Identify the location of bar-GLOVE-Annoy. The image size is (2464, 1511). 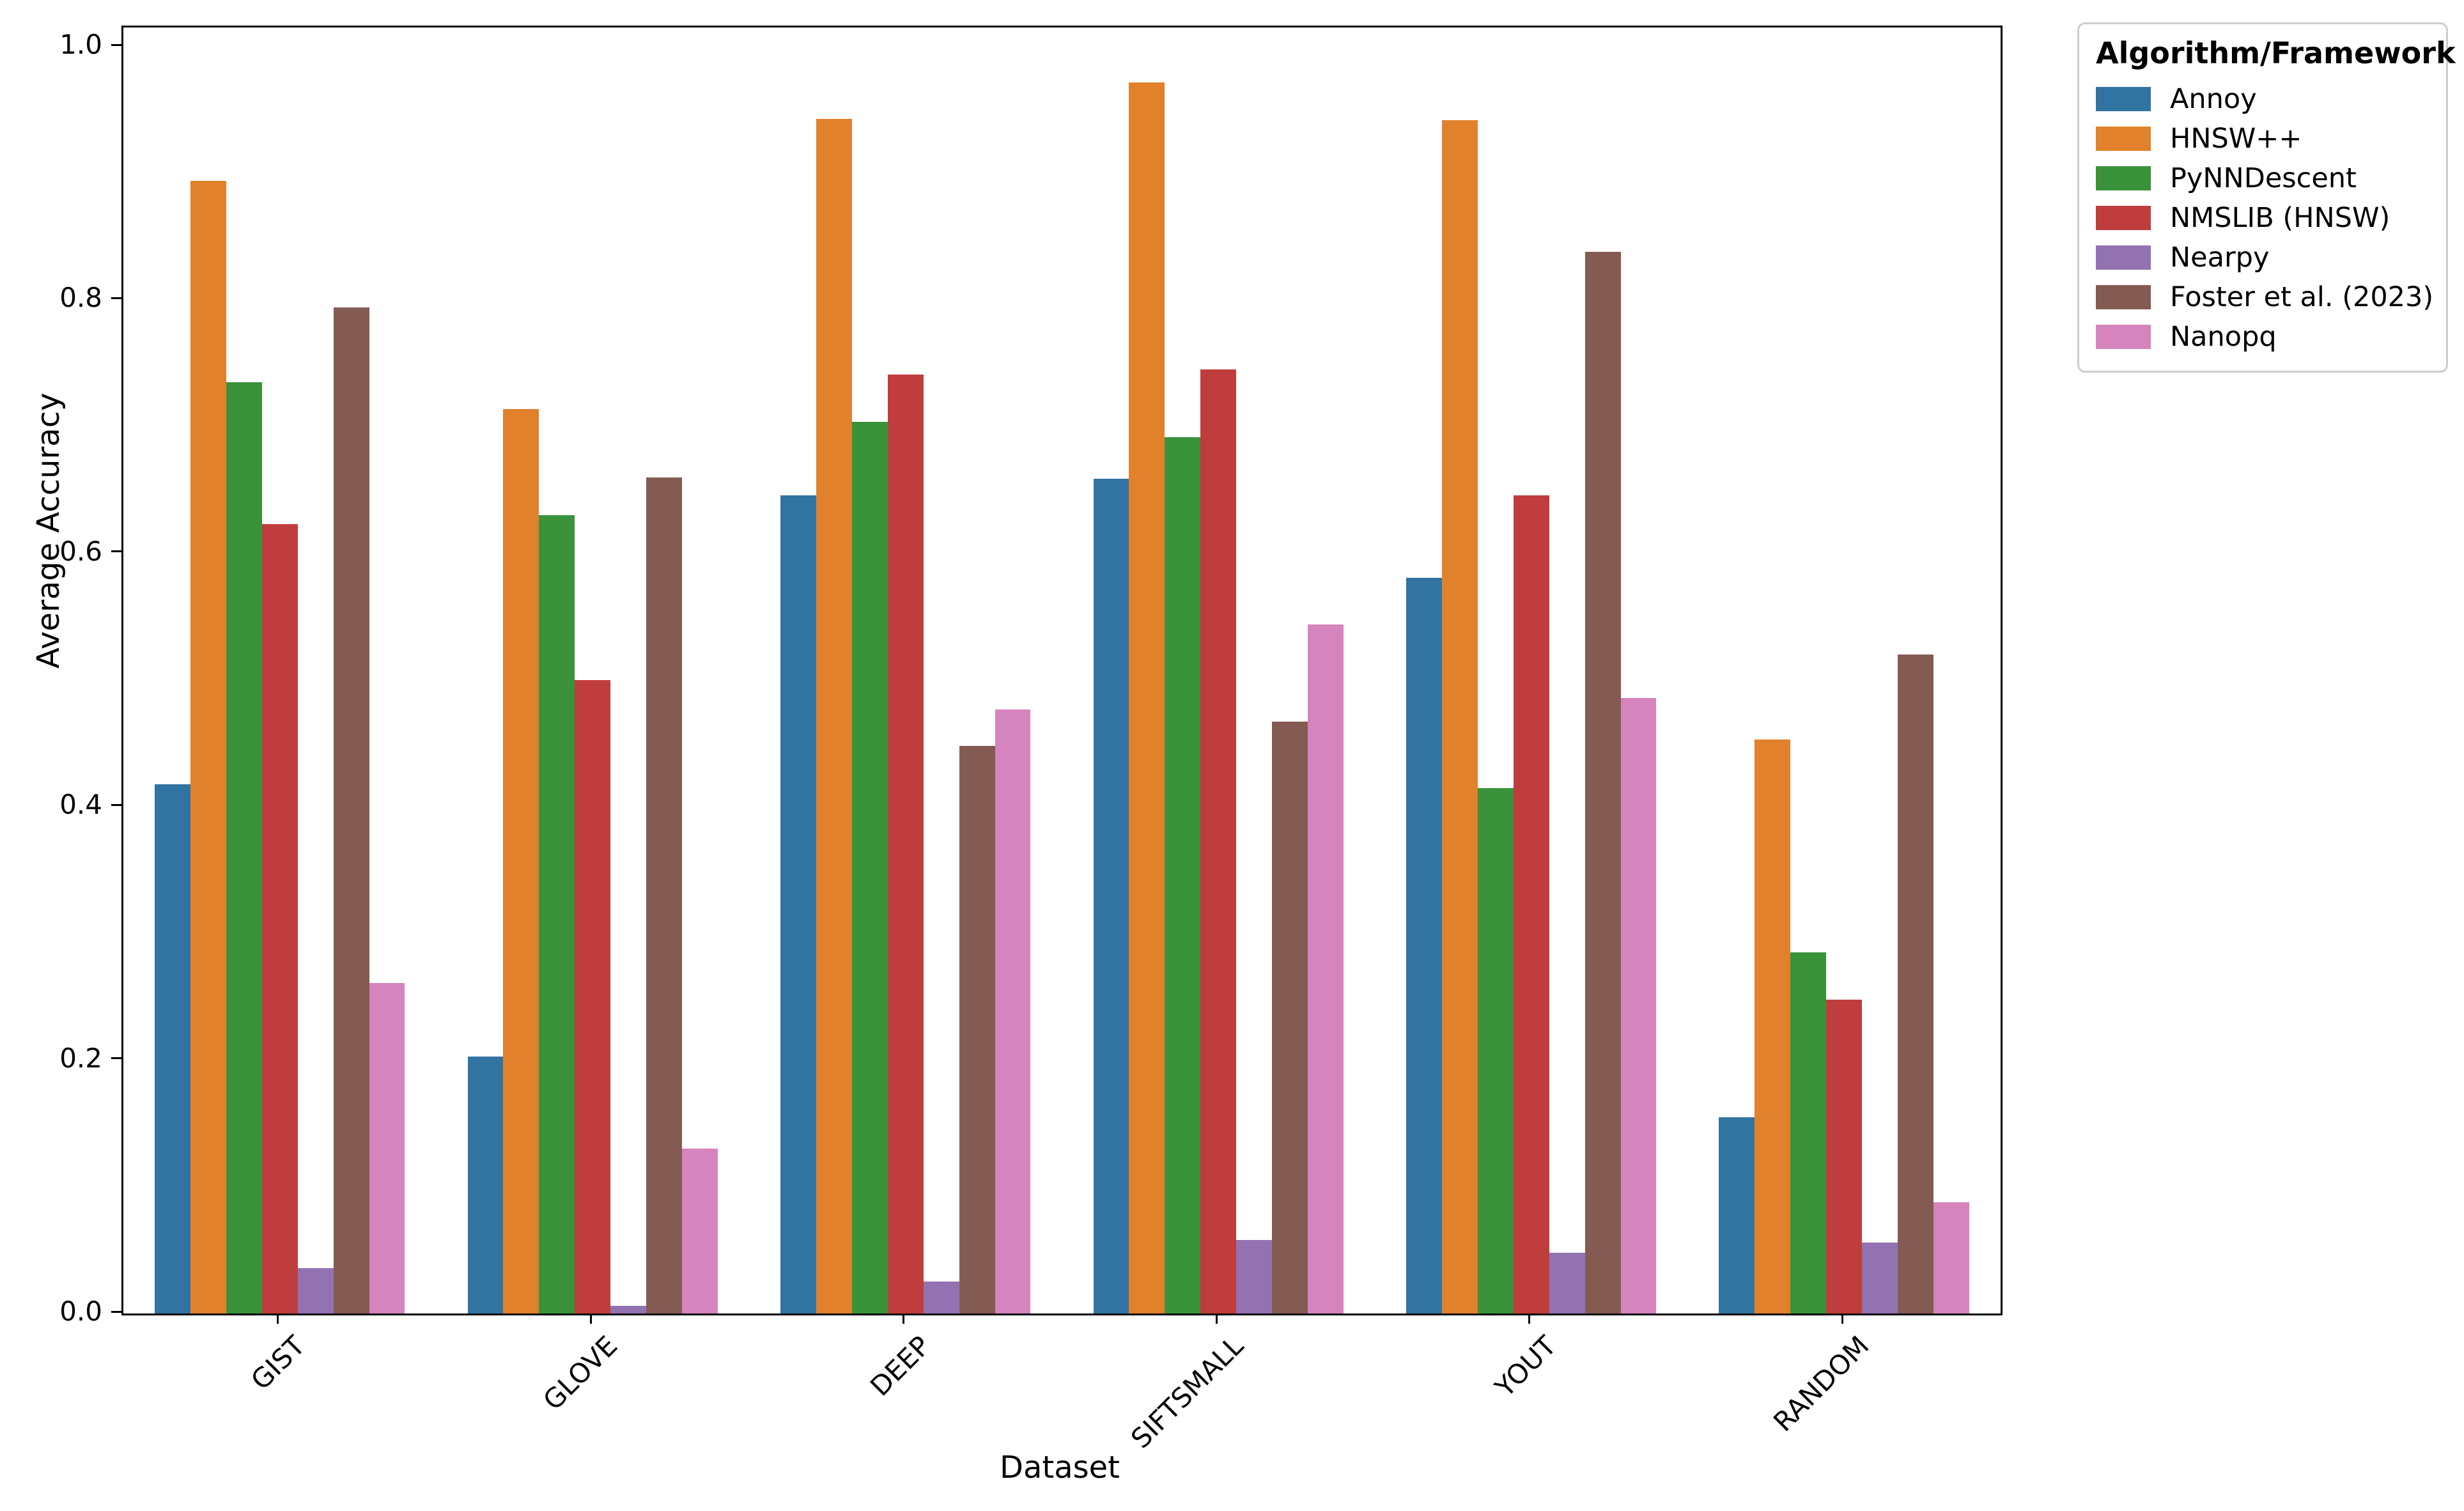
(485, 1184).